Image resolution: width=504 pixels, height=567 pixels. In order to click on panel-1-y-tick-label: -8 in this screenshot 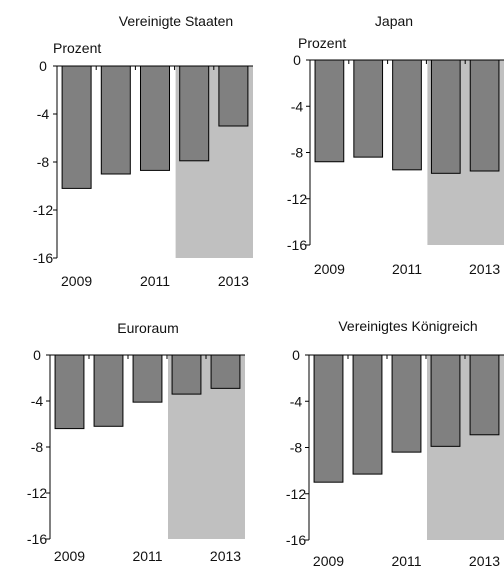, I will do `click(43, 162)`.